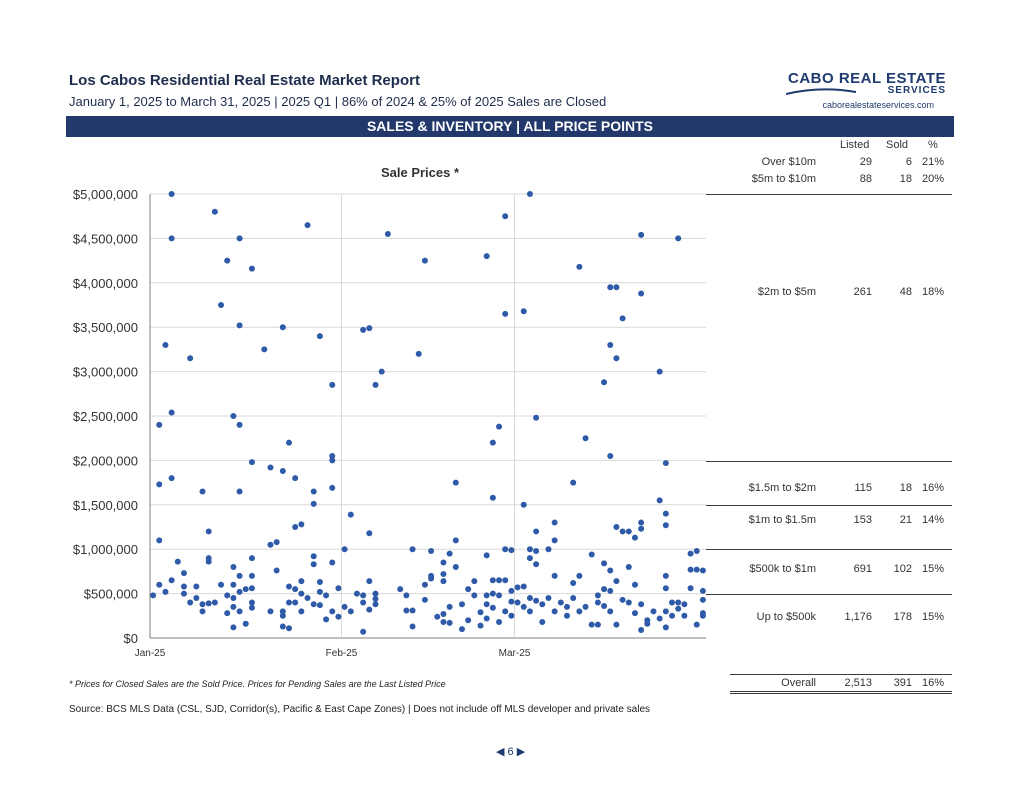  I want to click on y-tick-label: $3,000,000, so click(105, 372).